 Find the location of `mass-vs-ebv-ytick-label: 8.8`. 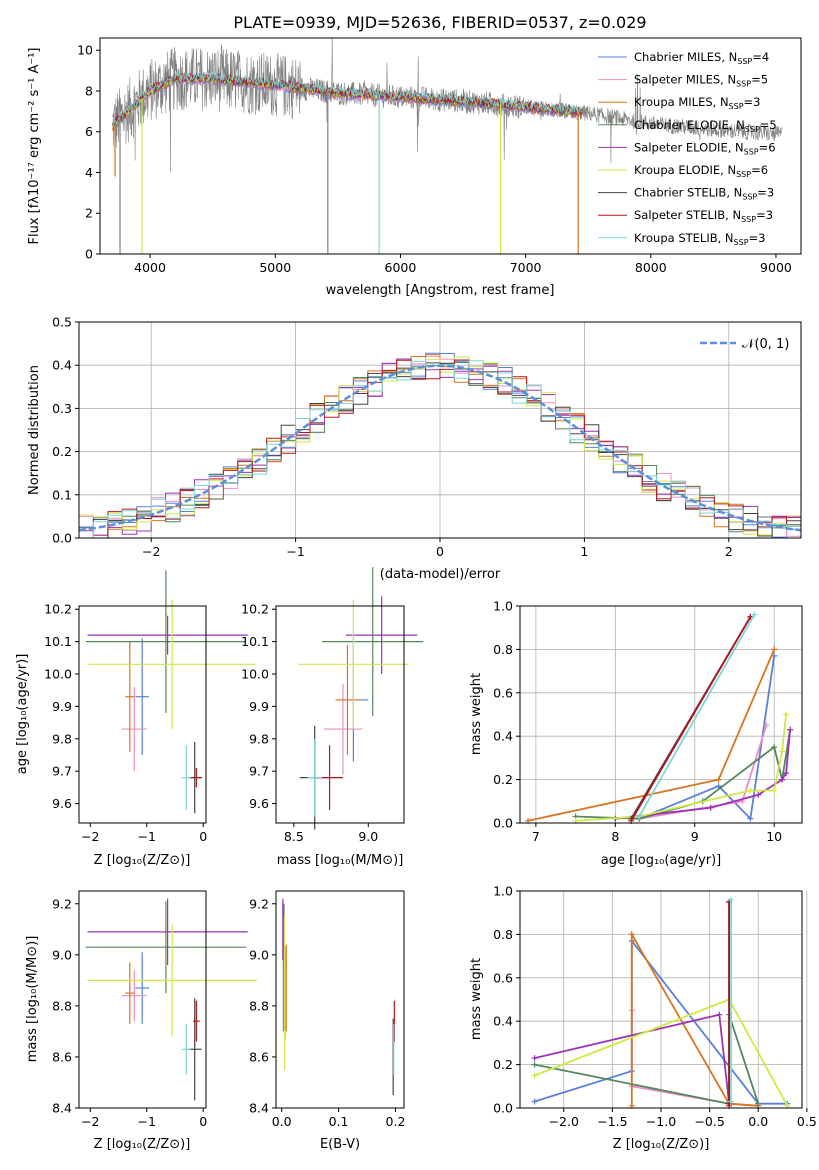

mass-vs-ebv-ytick-label: 8.8 is located at coordinates (259, 1005).